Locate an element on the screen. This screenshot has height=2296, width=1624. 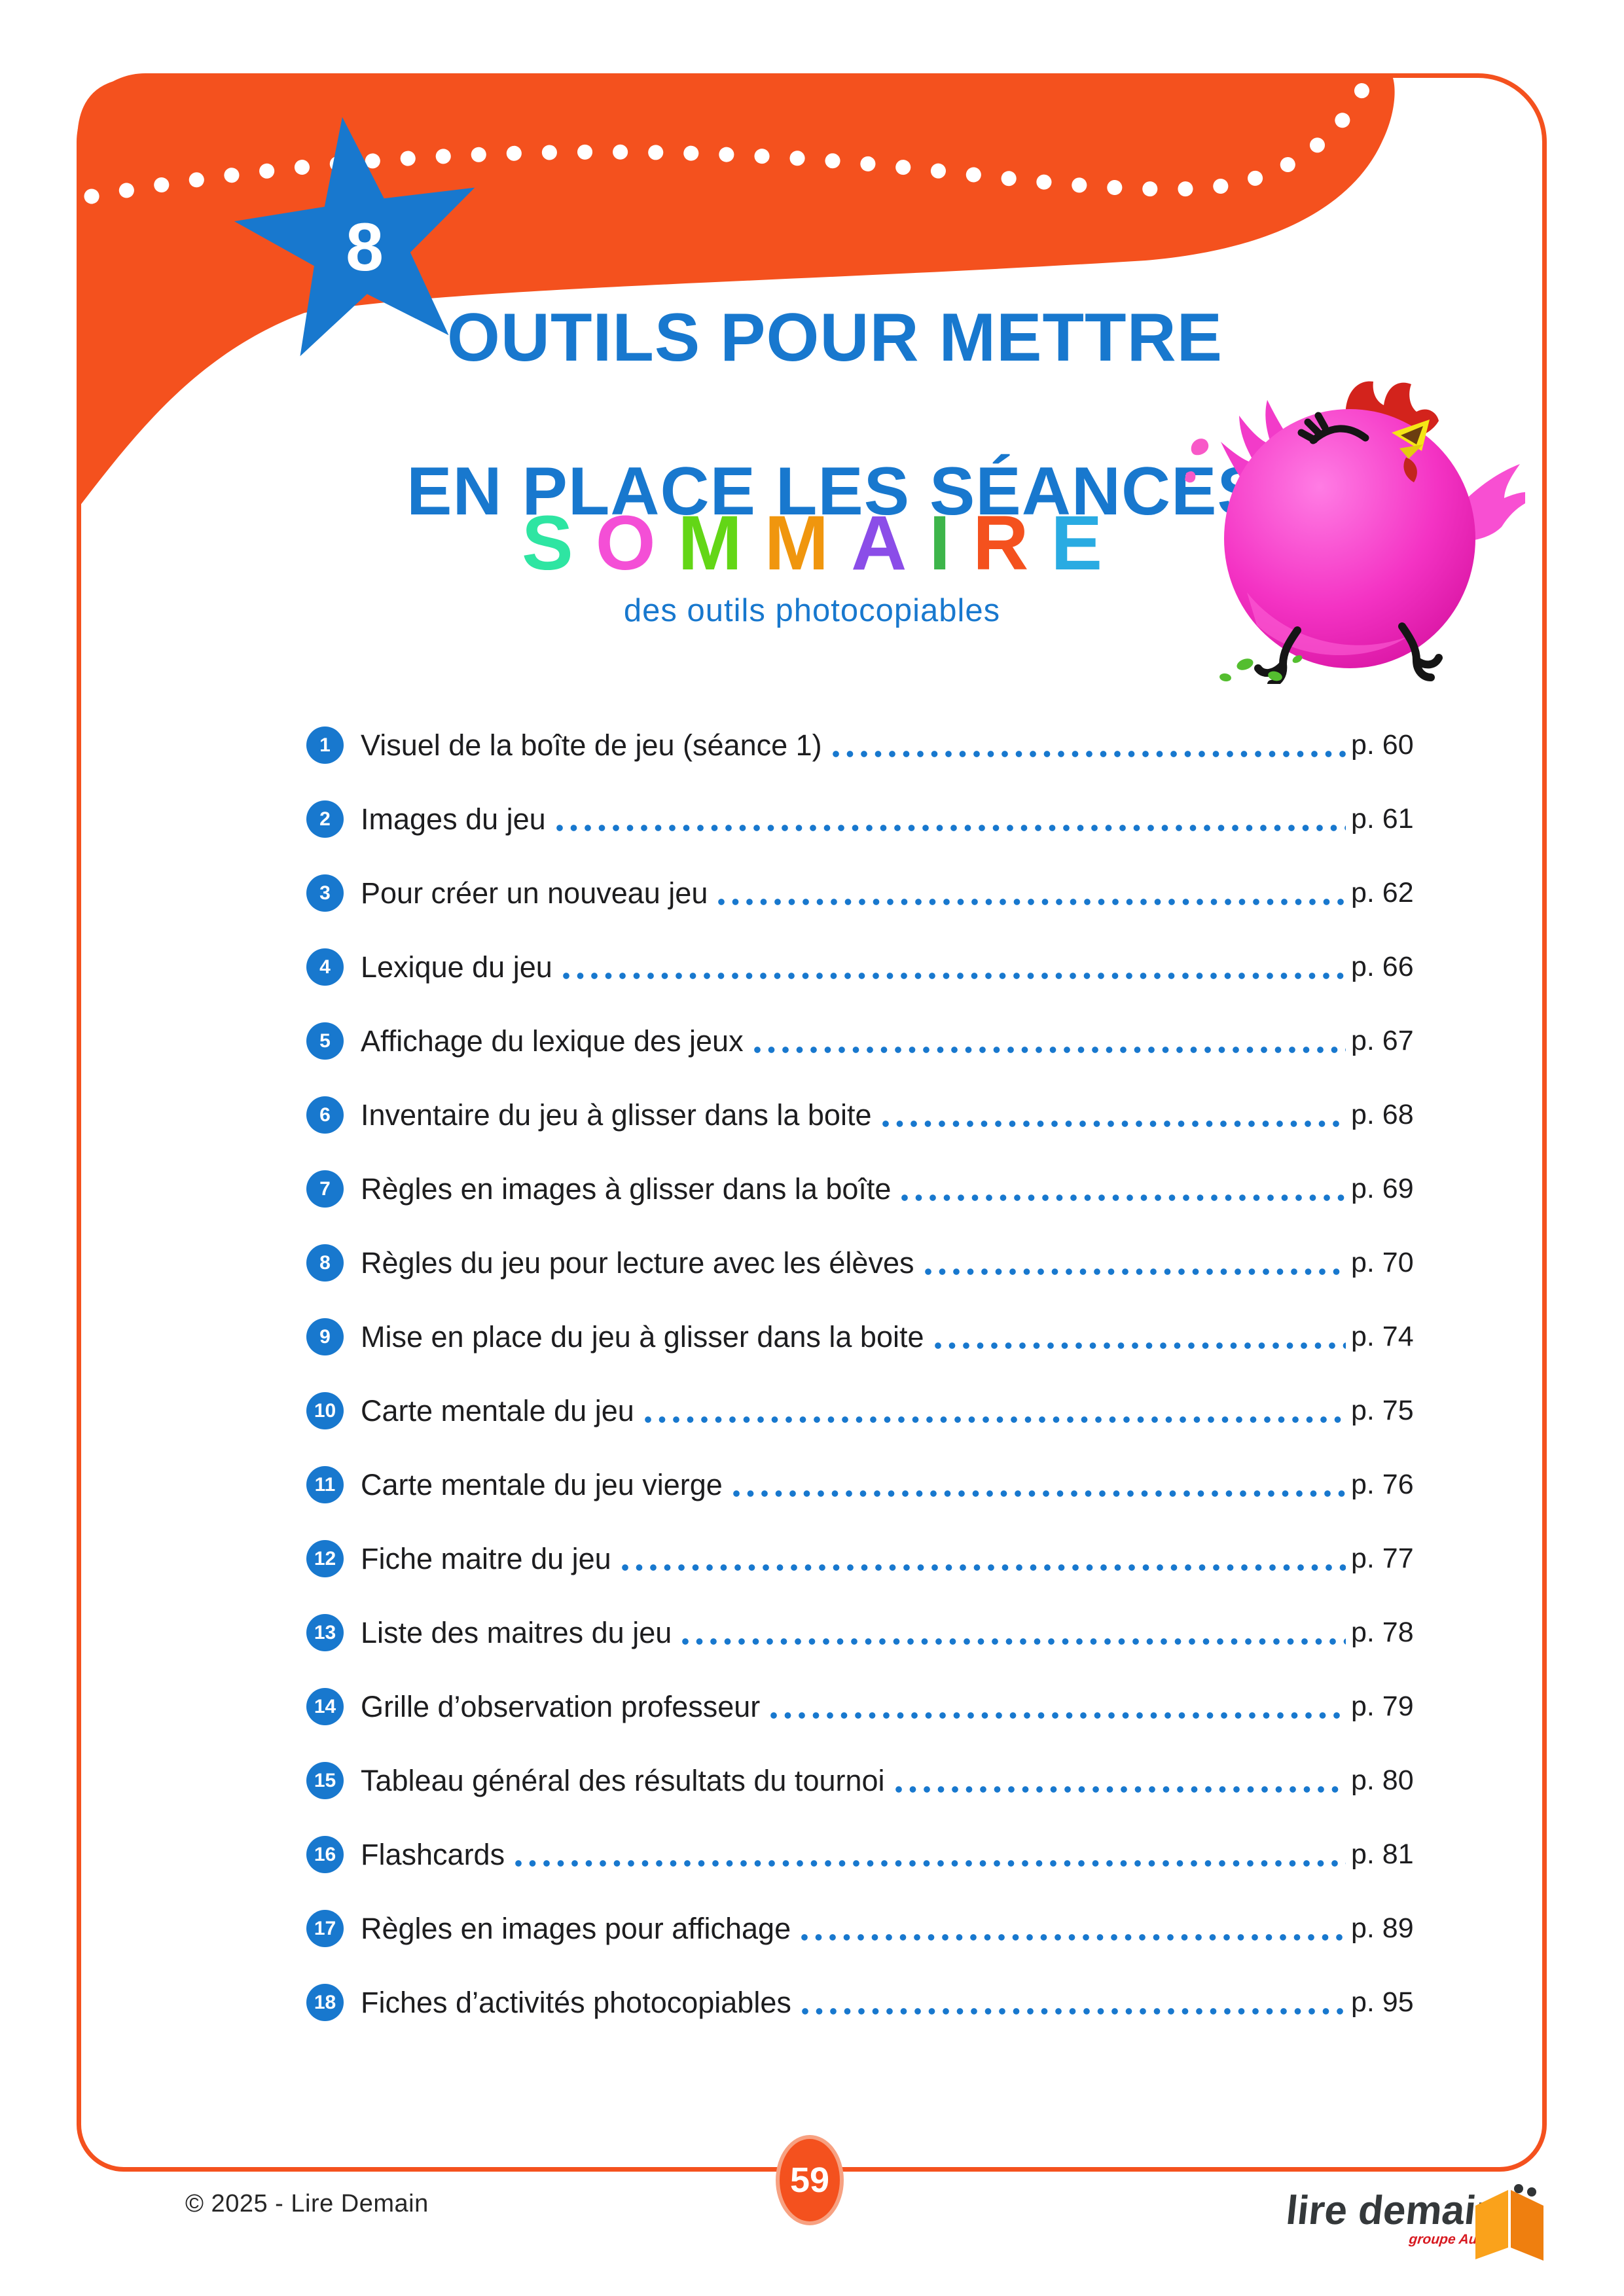
wattle is located at coordinates (1410, 469).